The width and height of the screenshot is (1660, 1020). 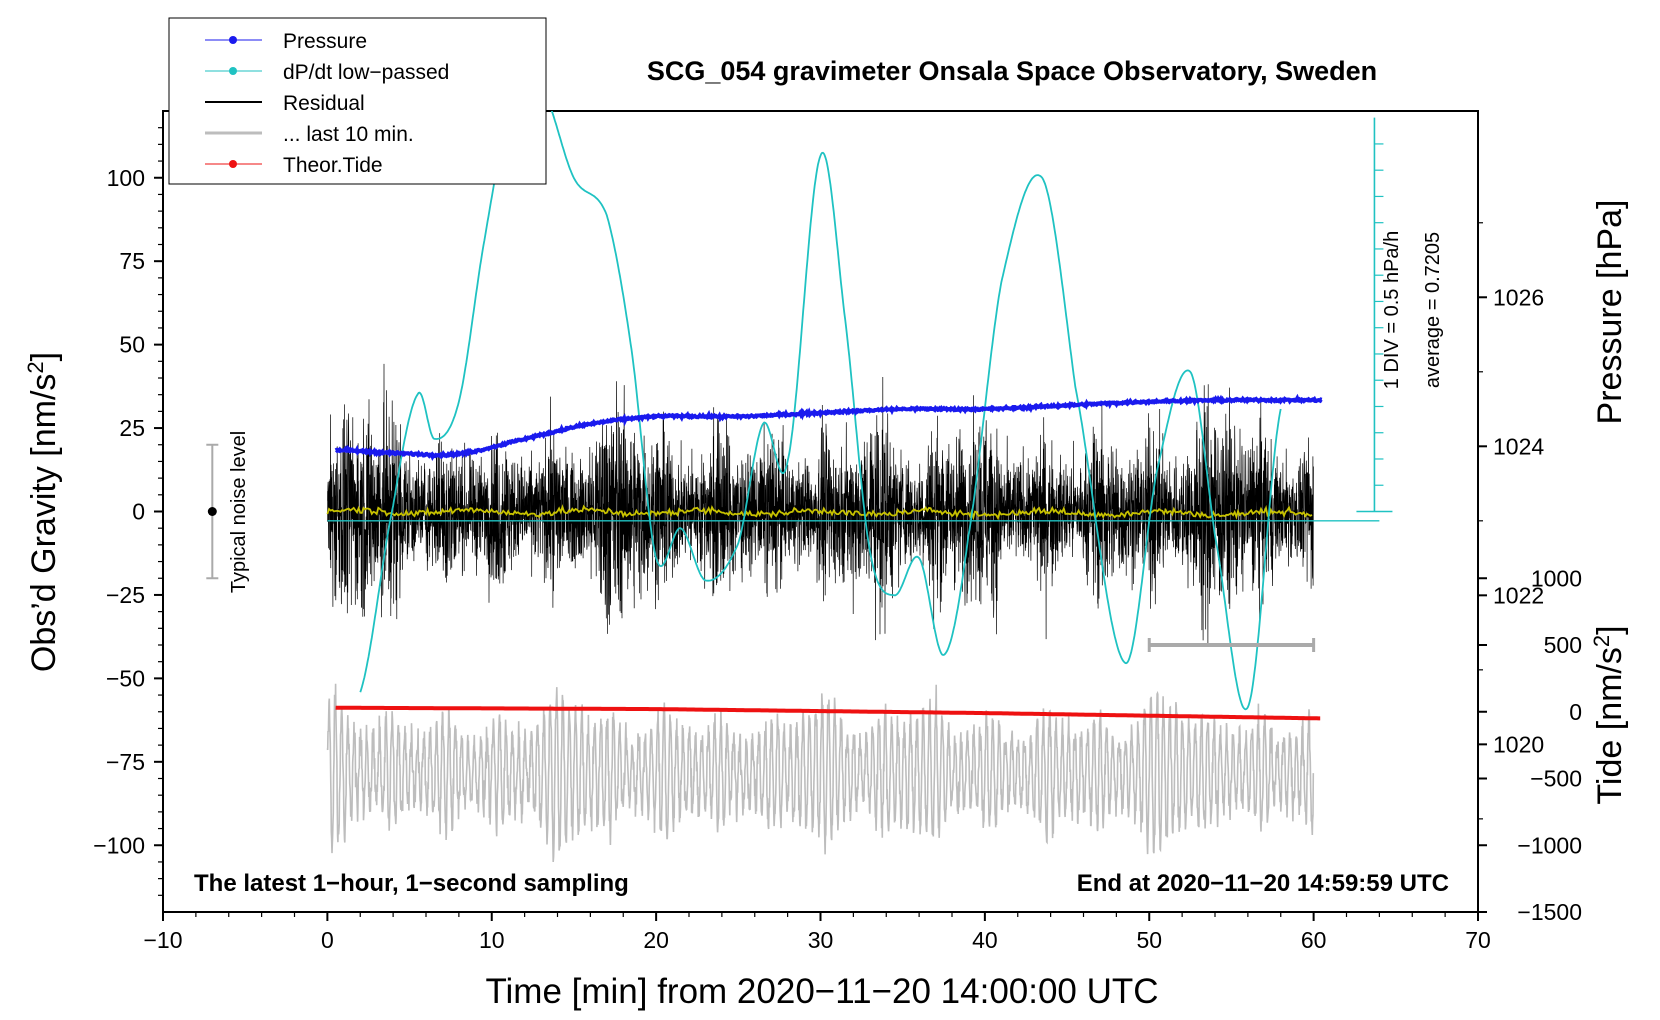 What do you see at coordinates (125, 678) in the screenshot?
I see `y-tick-label: −50` at bounding box center [125, 678].